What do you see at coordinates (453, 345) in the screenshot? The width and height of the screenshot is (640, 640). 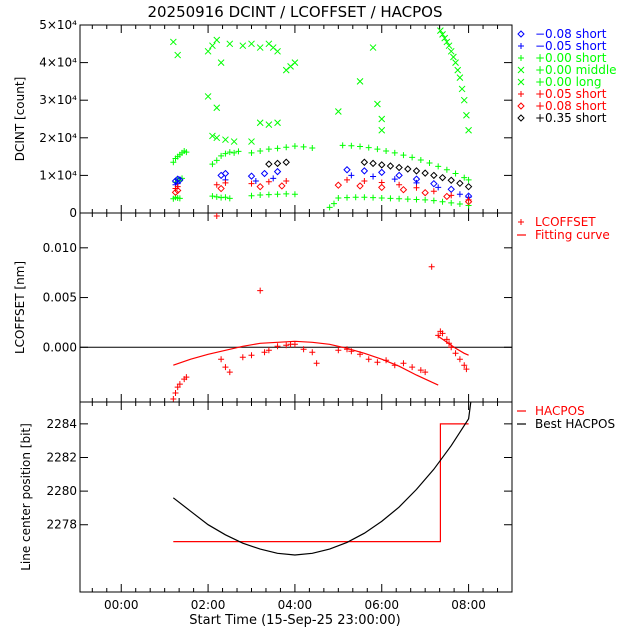 I see `fit-line` at bounding box center [453, 345].